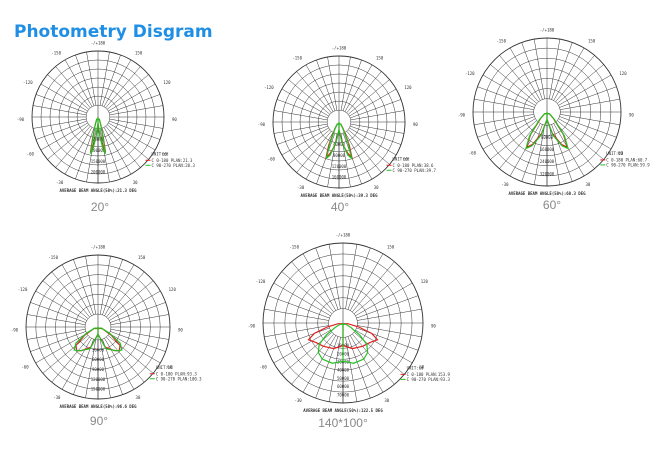 This screenshot has height=450, width=650. Describe the element at coordinates (628, 164) in the screenshot. I see `legend-entry: C 90-270 PLAN:59.9` at that location.